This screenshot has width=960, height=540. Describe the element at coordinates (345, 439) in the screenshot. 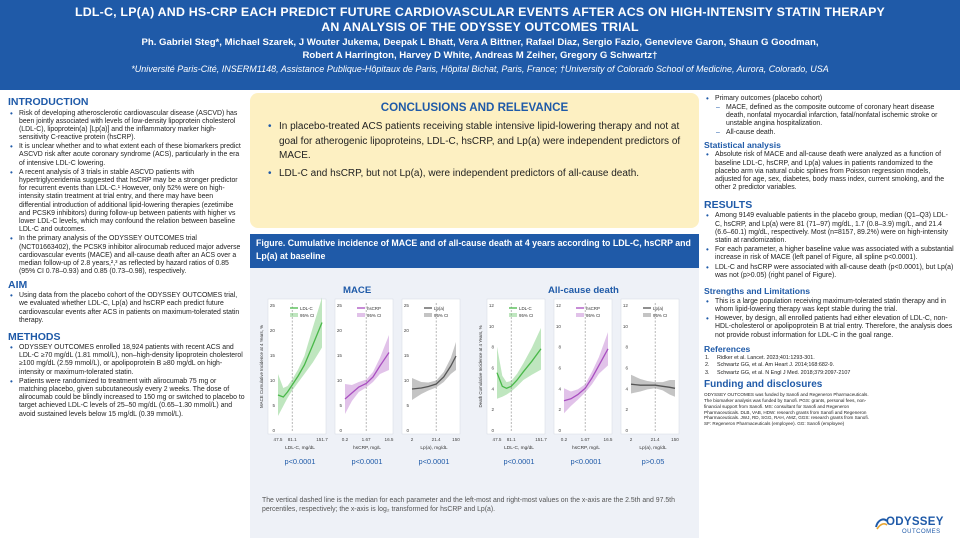

I see `x-tick-label: 0.2` at that location.